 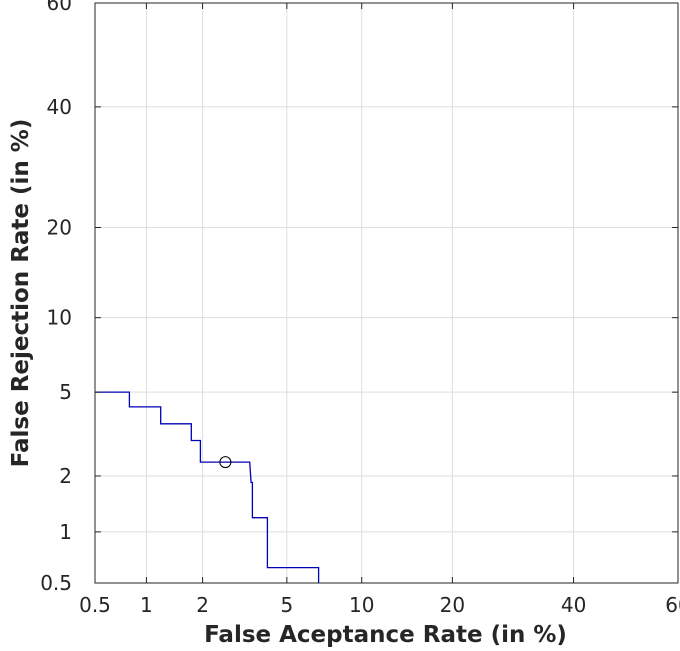 I want to click on operating-point-marker, so click(x=225, y=462).